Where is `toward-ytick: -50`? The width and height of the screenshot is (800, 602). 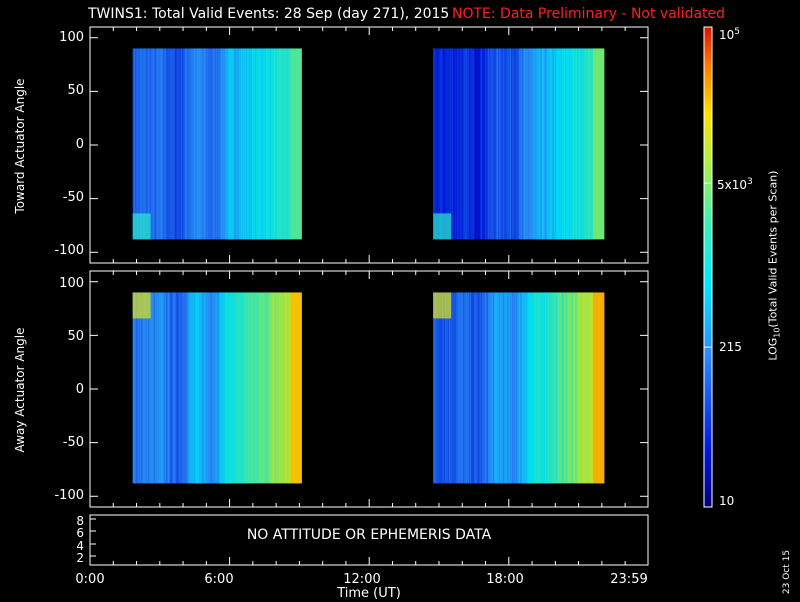
toward-ytick: -50 is located at coordinates (73, 197).